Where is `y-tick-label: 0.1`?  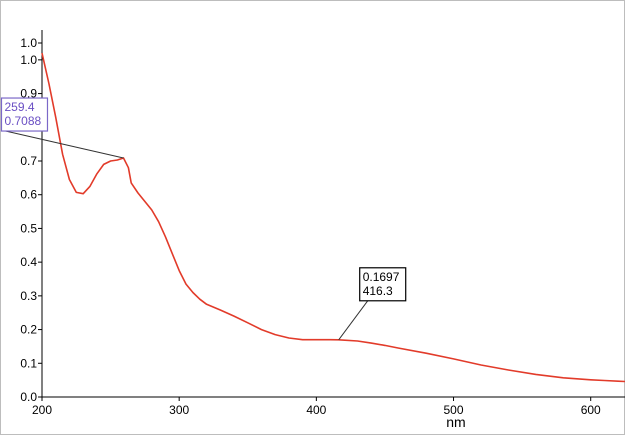 y-tick-label: 0.1 is located at coordinates (28, 363).